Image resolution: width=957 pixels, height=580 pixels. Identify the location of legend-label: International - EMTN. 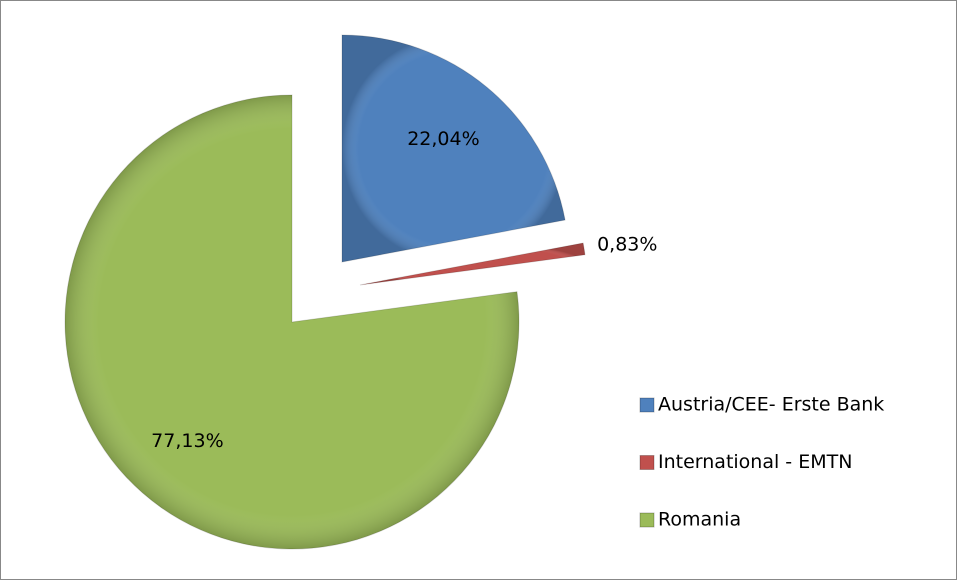
(755, 462).